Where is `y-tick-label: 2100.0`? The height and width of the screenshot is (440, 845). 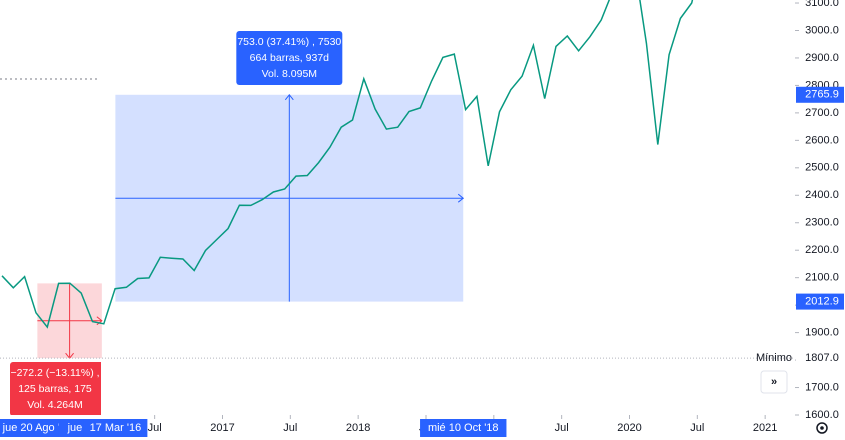 y-tick-label: 2100.0 is located at coordinates (822, 278).